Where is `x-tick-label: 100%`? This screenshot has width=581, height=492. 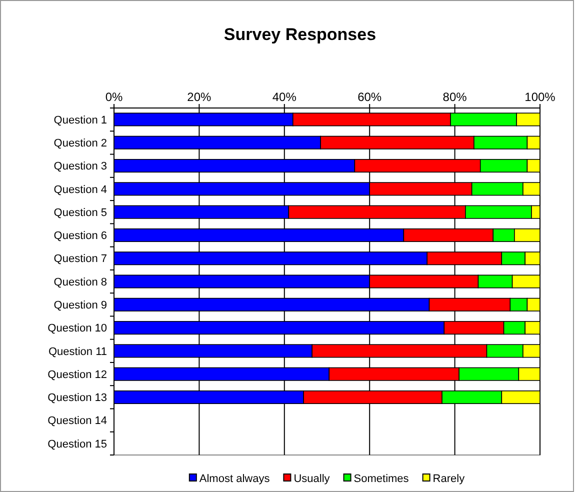 x-tick-label: 100% is located at coordinates (540, 97).